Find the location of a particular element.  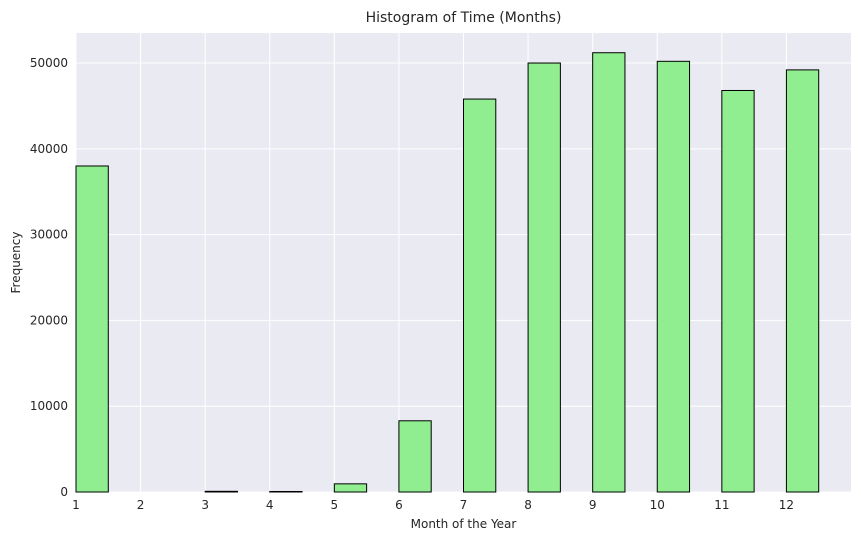

y-tick-label: 20000 is located at coordinates (49, 320).